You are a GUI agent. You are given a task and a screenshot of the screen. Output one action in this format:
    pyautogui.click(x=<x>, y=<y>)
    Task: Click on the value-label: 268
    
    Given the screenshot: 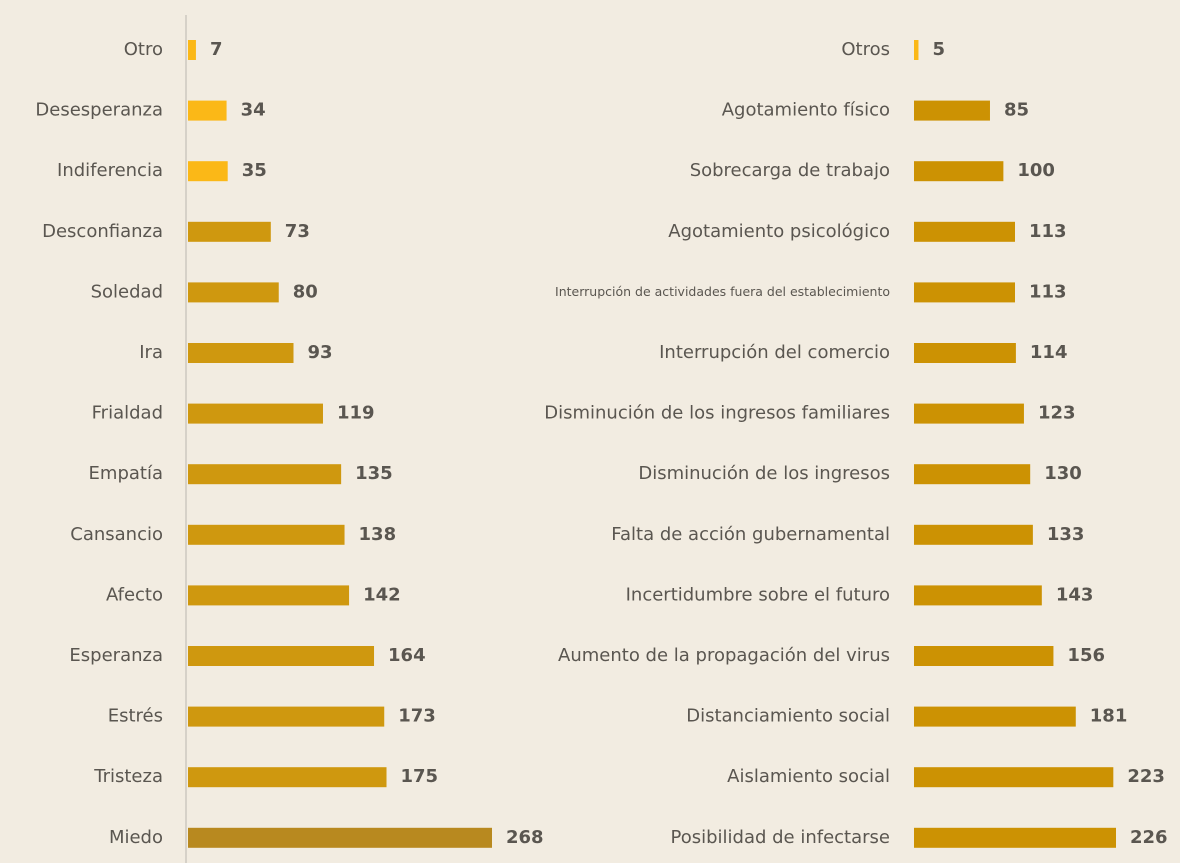 What is the action you would take?
    pyautogui.click(x=525, y=837)
    